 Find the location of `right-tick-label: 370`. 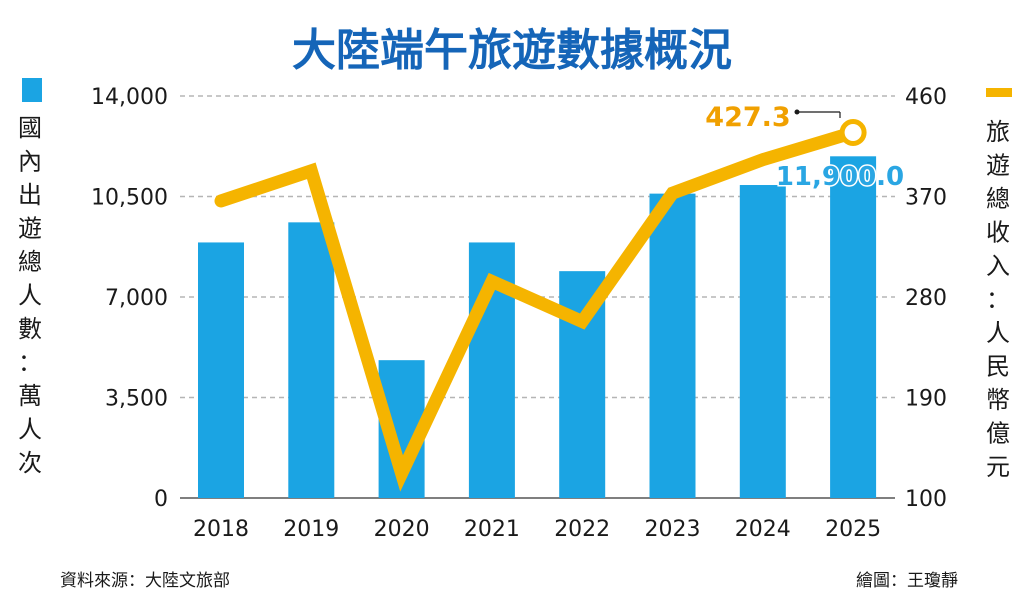

right-tick-label: 370 is located at coordinates (926, 198).